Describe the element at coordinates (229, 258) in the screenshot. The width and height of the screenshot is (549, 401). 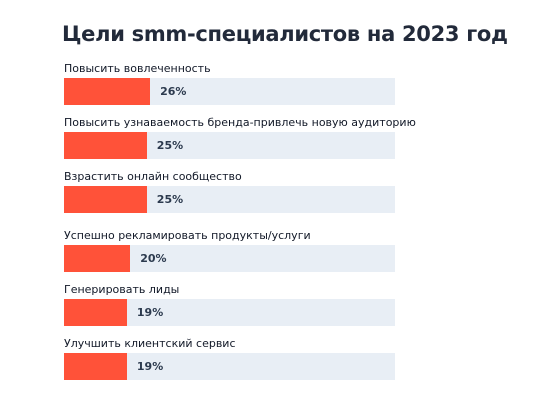
I see `bar-track: 20%` at that location.